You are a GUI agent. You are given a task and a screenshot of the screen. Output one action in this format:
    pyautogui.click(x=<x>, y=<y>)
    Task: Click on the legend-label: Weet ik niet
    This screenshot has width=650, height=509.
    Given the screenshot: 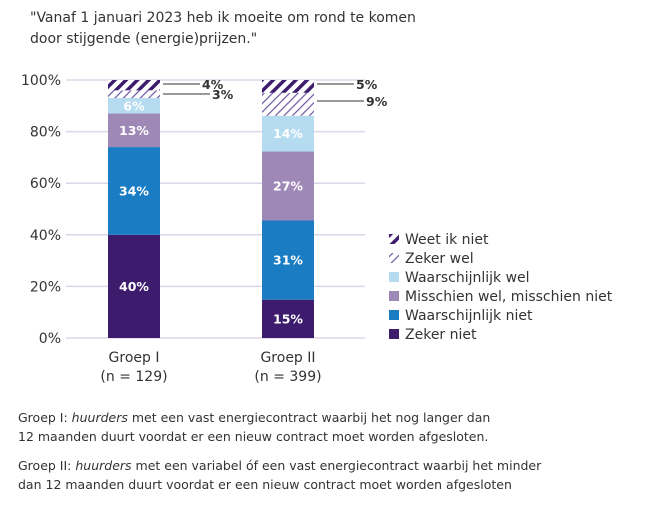 What is the action you would take?
    pyautogui.click(x=447, y=240)
    